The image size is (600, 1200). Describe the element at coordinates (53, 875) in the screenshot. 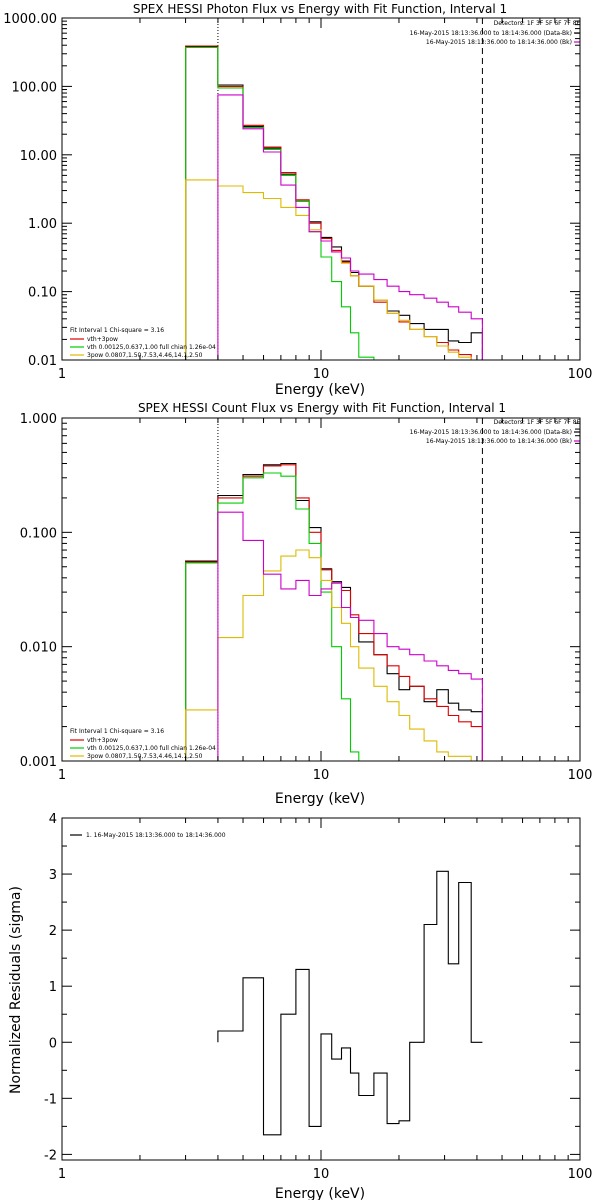

I see `y-tick-label: 3` at that location.